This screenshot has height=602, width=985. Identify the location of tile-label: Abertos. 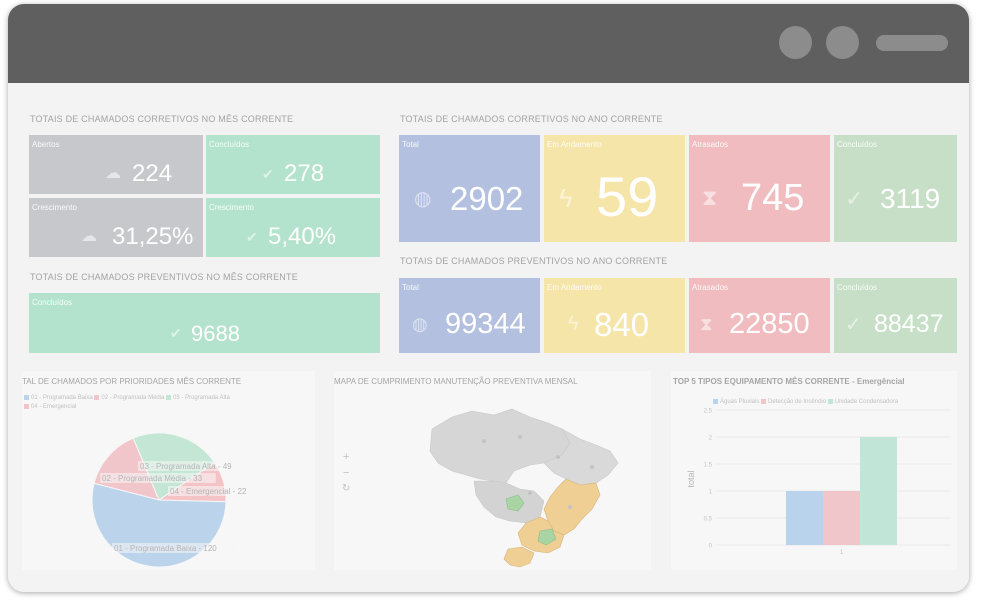
(46, 144).